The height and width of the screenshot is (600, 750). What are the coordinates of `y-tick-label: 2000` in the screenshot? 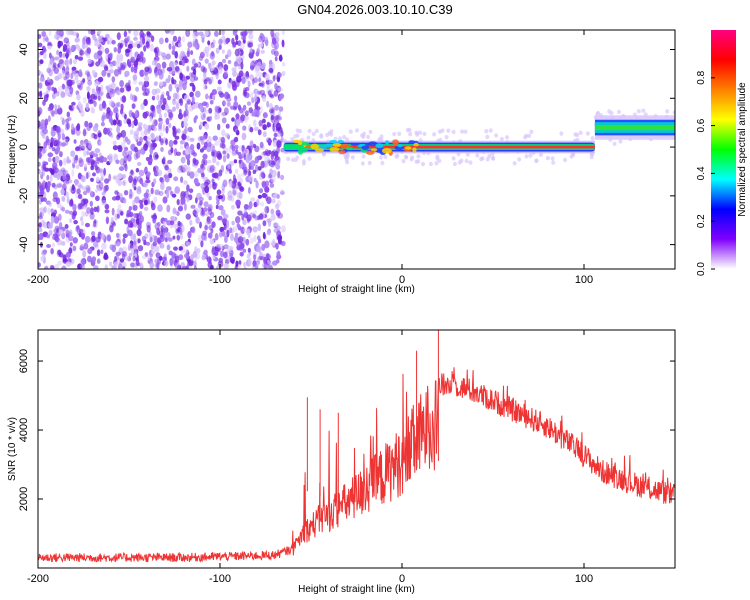 It's located at (24, 499).